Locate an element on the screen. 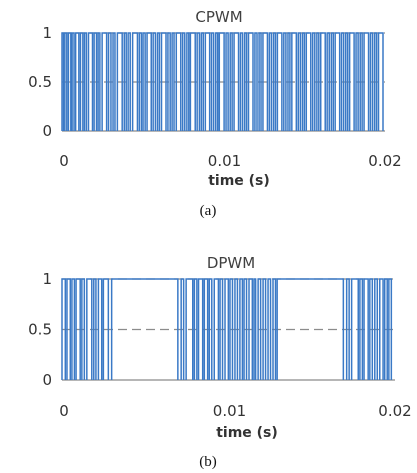 This screenshot has width=417, height=473. figure-caption: (a) is located at coordinates (208, 211).